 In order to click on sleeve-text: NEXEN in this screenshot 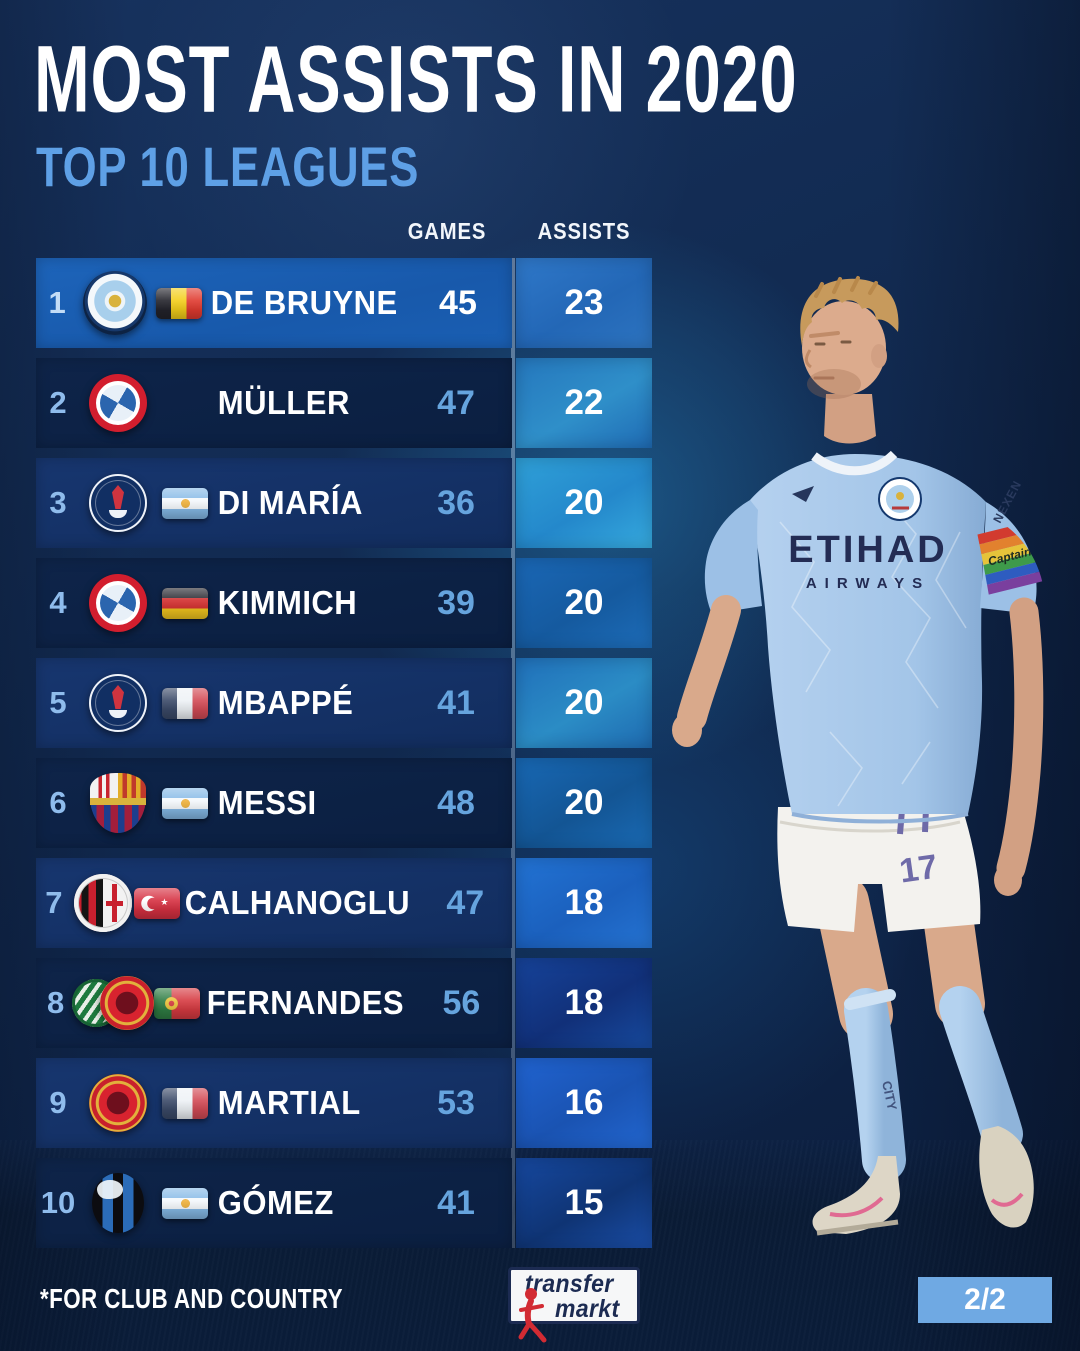, I will do `click(1007, 501)`.